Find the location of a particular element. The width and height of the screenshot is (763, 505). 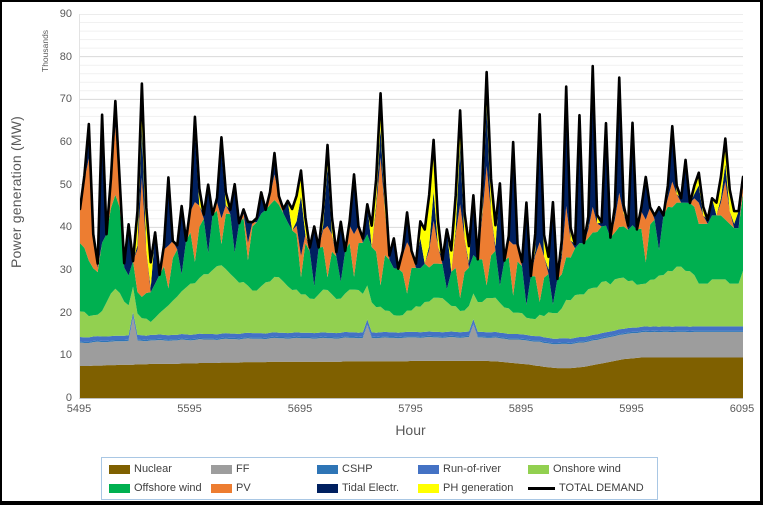

y-tick-label: 80 is located at coordinates (65, 56).